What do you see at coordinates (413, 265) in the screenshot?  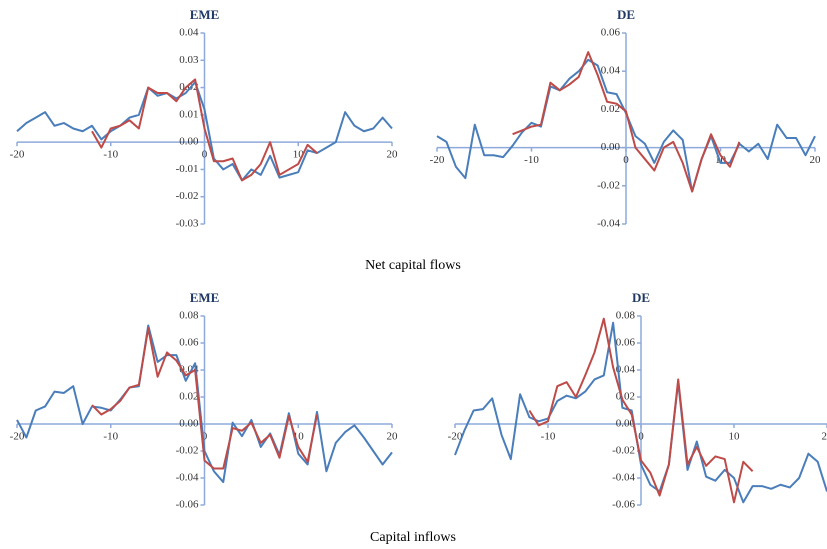 I see `caption: Net capital flows` at bounding box center [413, 265].